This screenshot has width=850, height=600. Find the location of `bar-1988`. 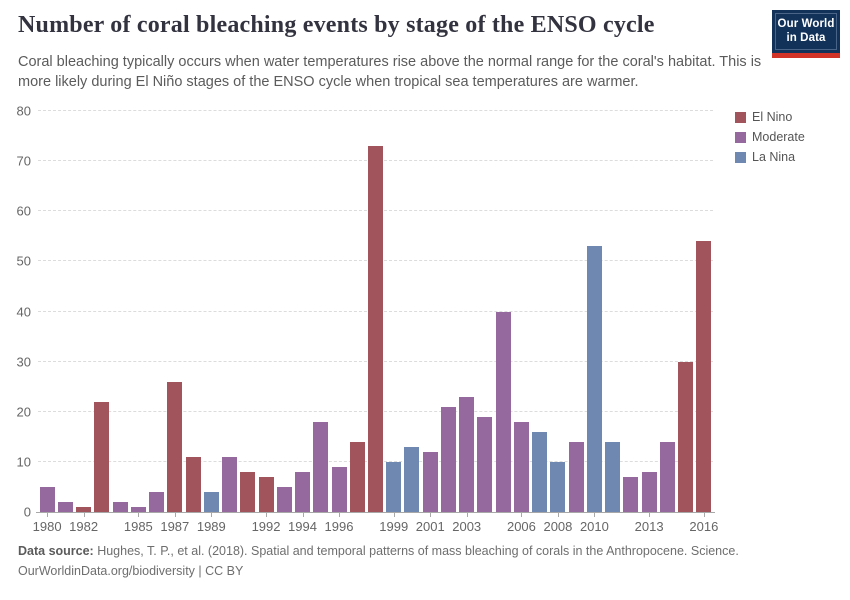

bar-1988 is located at coordinates (193, 484).